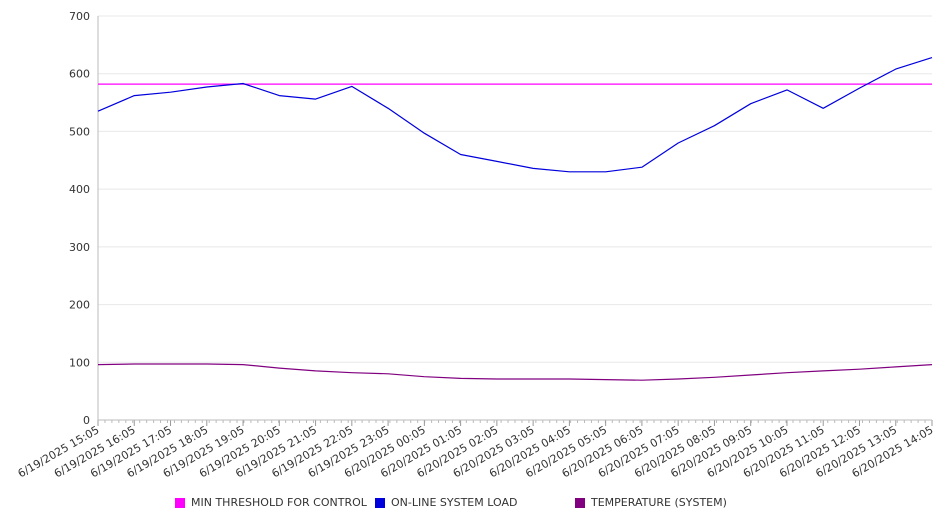 The width and height of the screenshot is (946, 526). Describe the element at coordinates (79, 74) in the screenshot. I see `y-tick-label: 600` at that location.